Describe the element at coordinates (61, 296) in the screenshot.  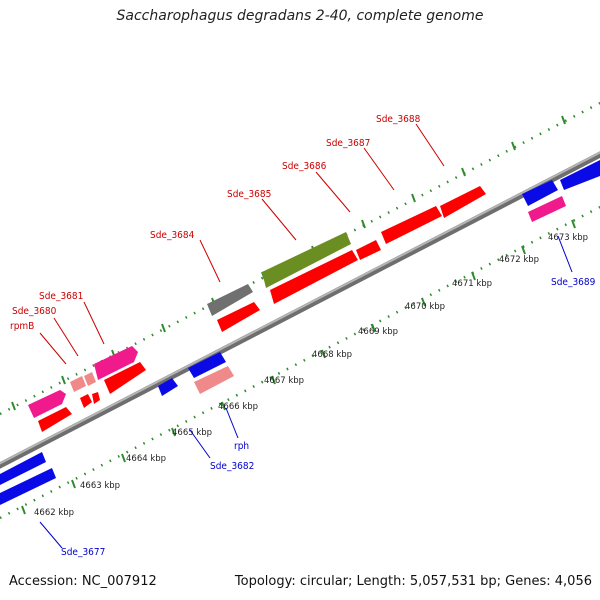
I see `gene-label-sde-3681: Sde_3681` at that location.